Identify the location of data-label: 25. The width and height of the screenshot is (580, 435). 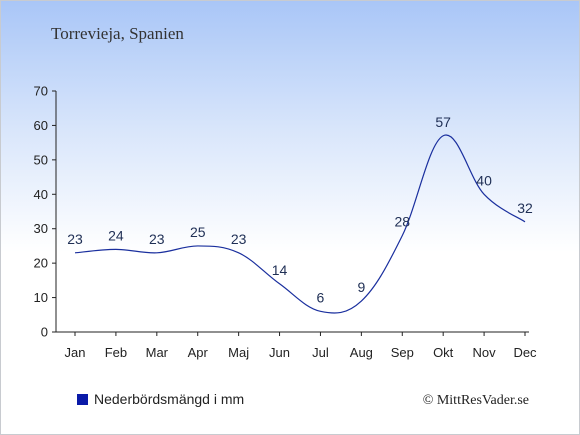
(198, 232).